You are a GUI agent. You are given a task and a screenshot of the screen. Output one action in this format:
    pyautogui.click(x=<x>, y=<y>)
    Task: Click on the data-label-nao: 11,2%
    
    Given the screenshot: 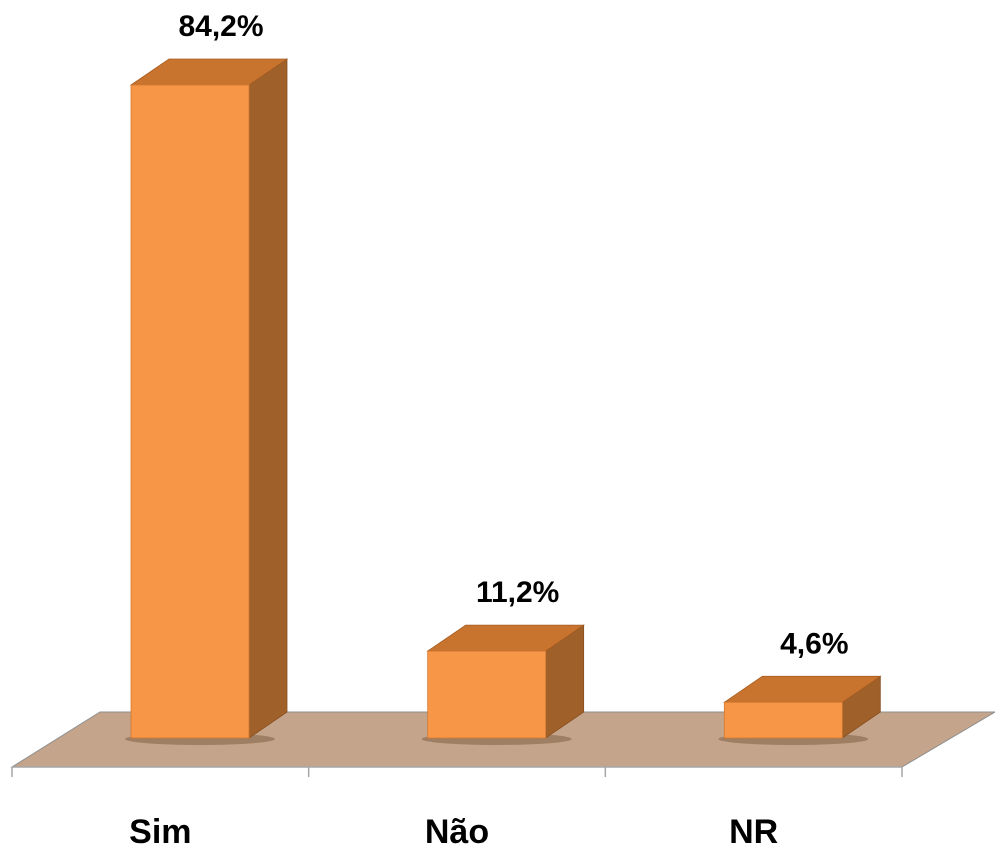 What is the action you would take?
    pyautogui.click(x=517, y=592)
    